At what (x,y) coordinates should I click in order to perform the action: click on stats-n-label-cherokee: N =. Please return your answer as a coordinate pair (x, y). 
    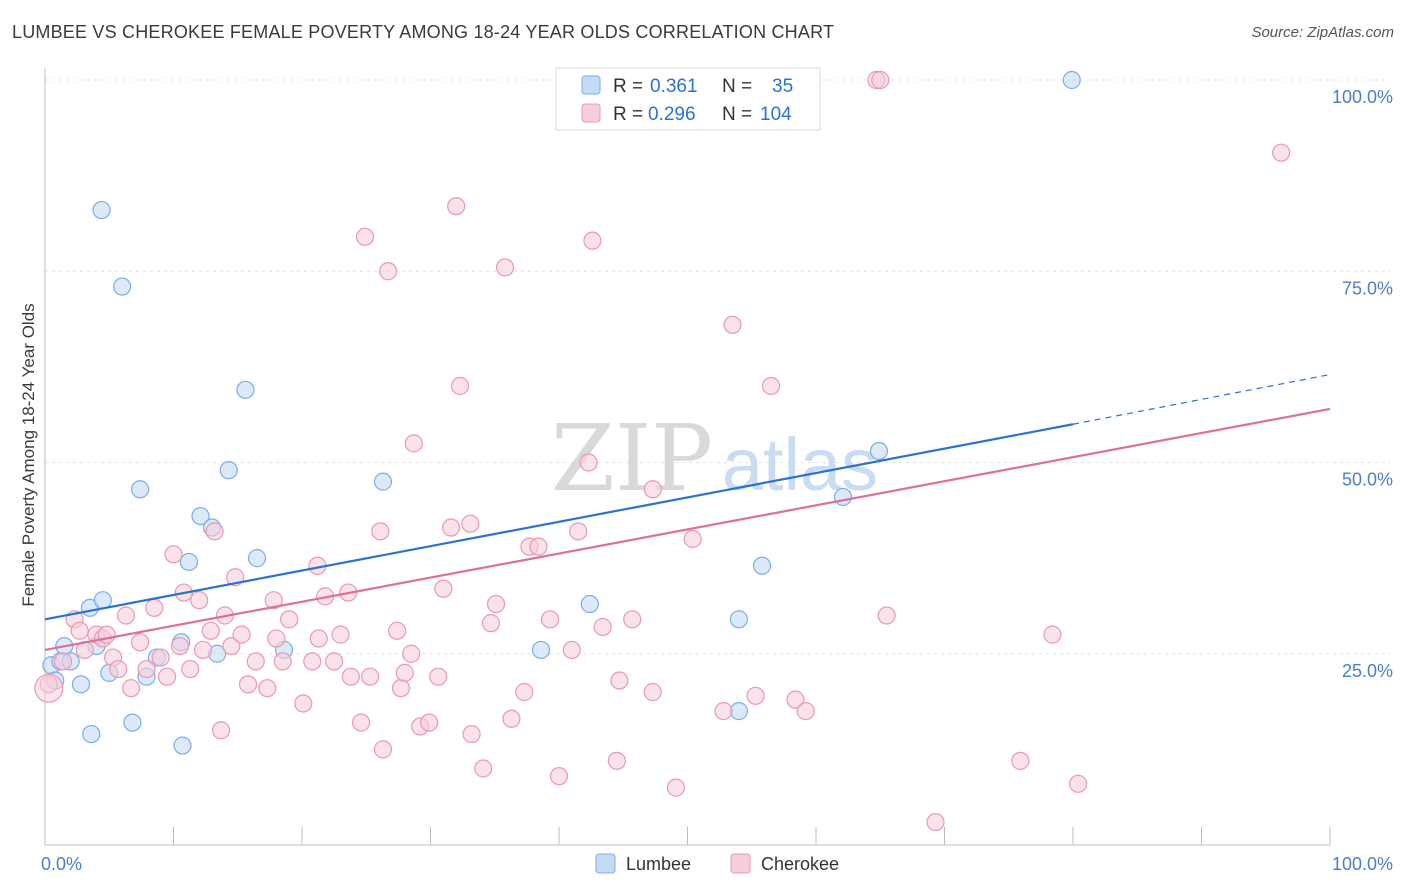
    Looking at the image, I should click on (737, 114).